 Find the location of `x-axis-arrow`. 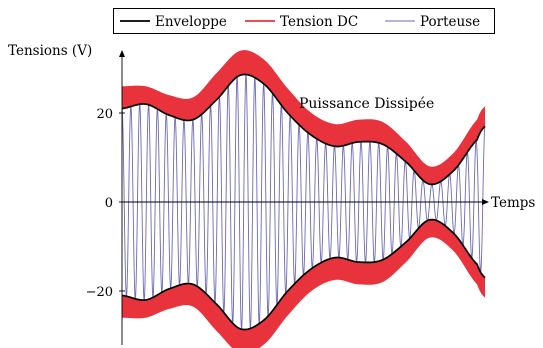

x-axis-arrow is located at coordinates (485, 202).